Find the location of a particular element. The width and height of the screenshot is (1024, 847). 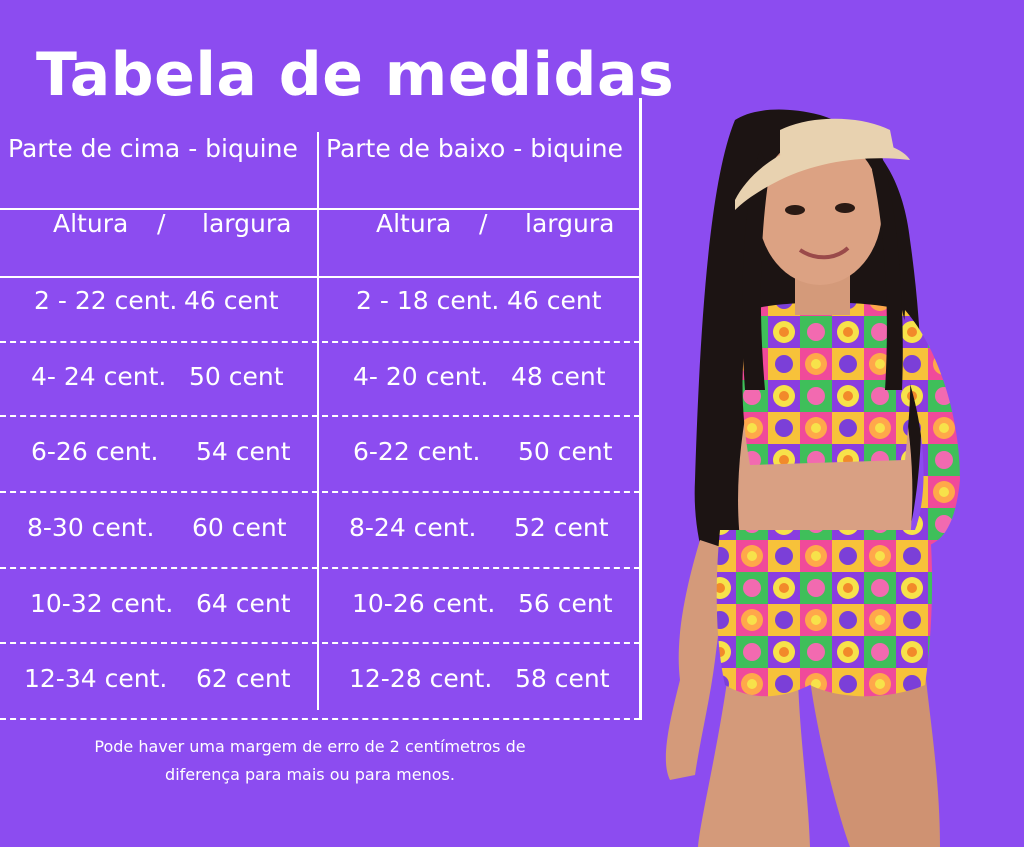

cell-bottom-largura: 48 cent is located at coordinates (558, 376).